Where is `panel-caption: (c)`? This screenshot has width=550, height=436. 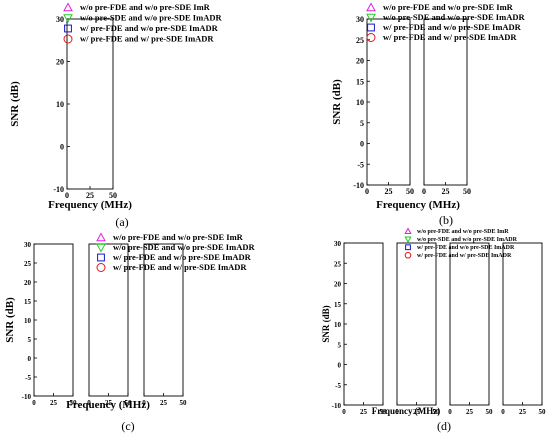 panel-caption: (c) is located at coordinates (127, 426).